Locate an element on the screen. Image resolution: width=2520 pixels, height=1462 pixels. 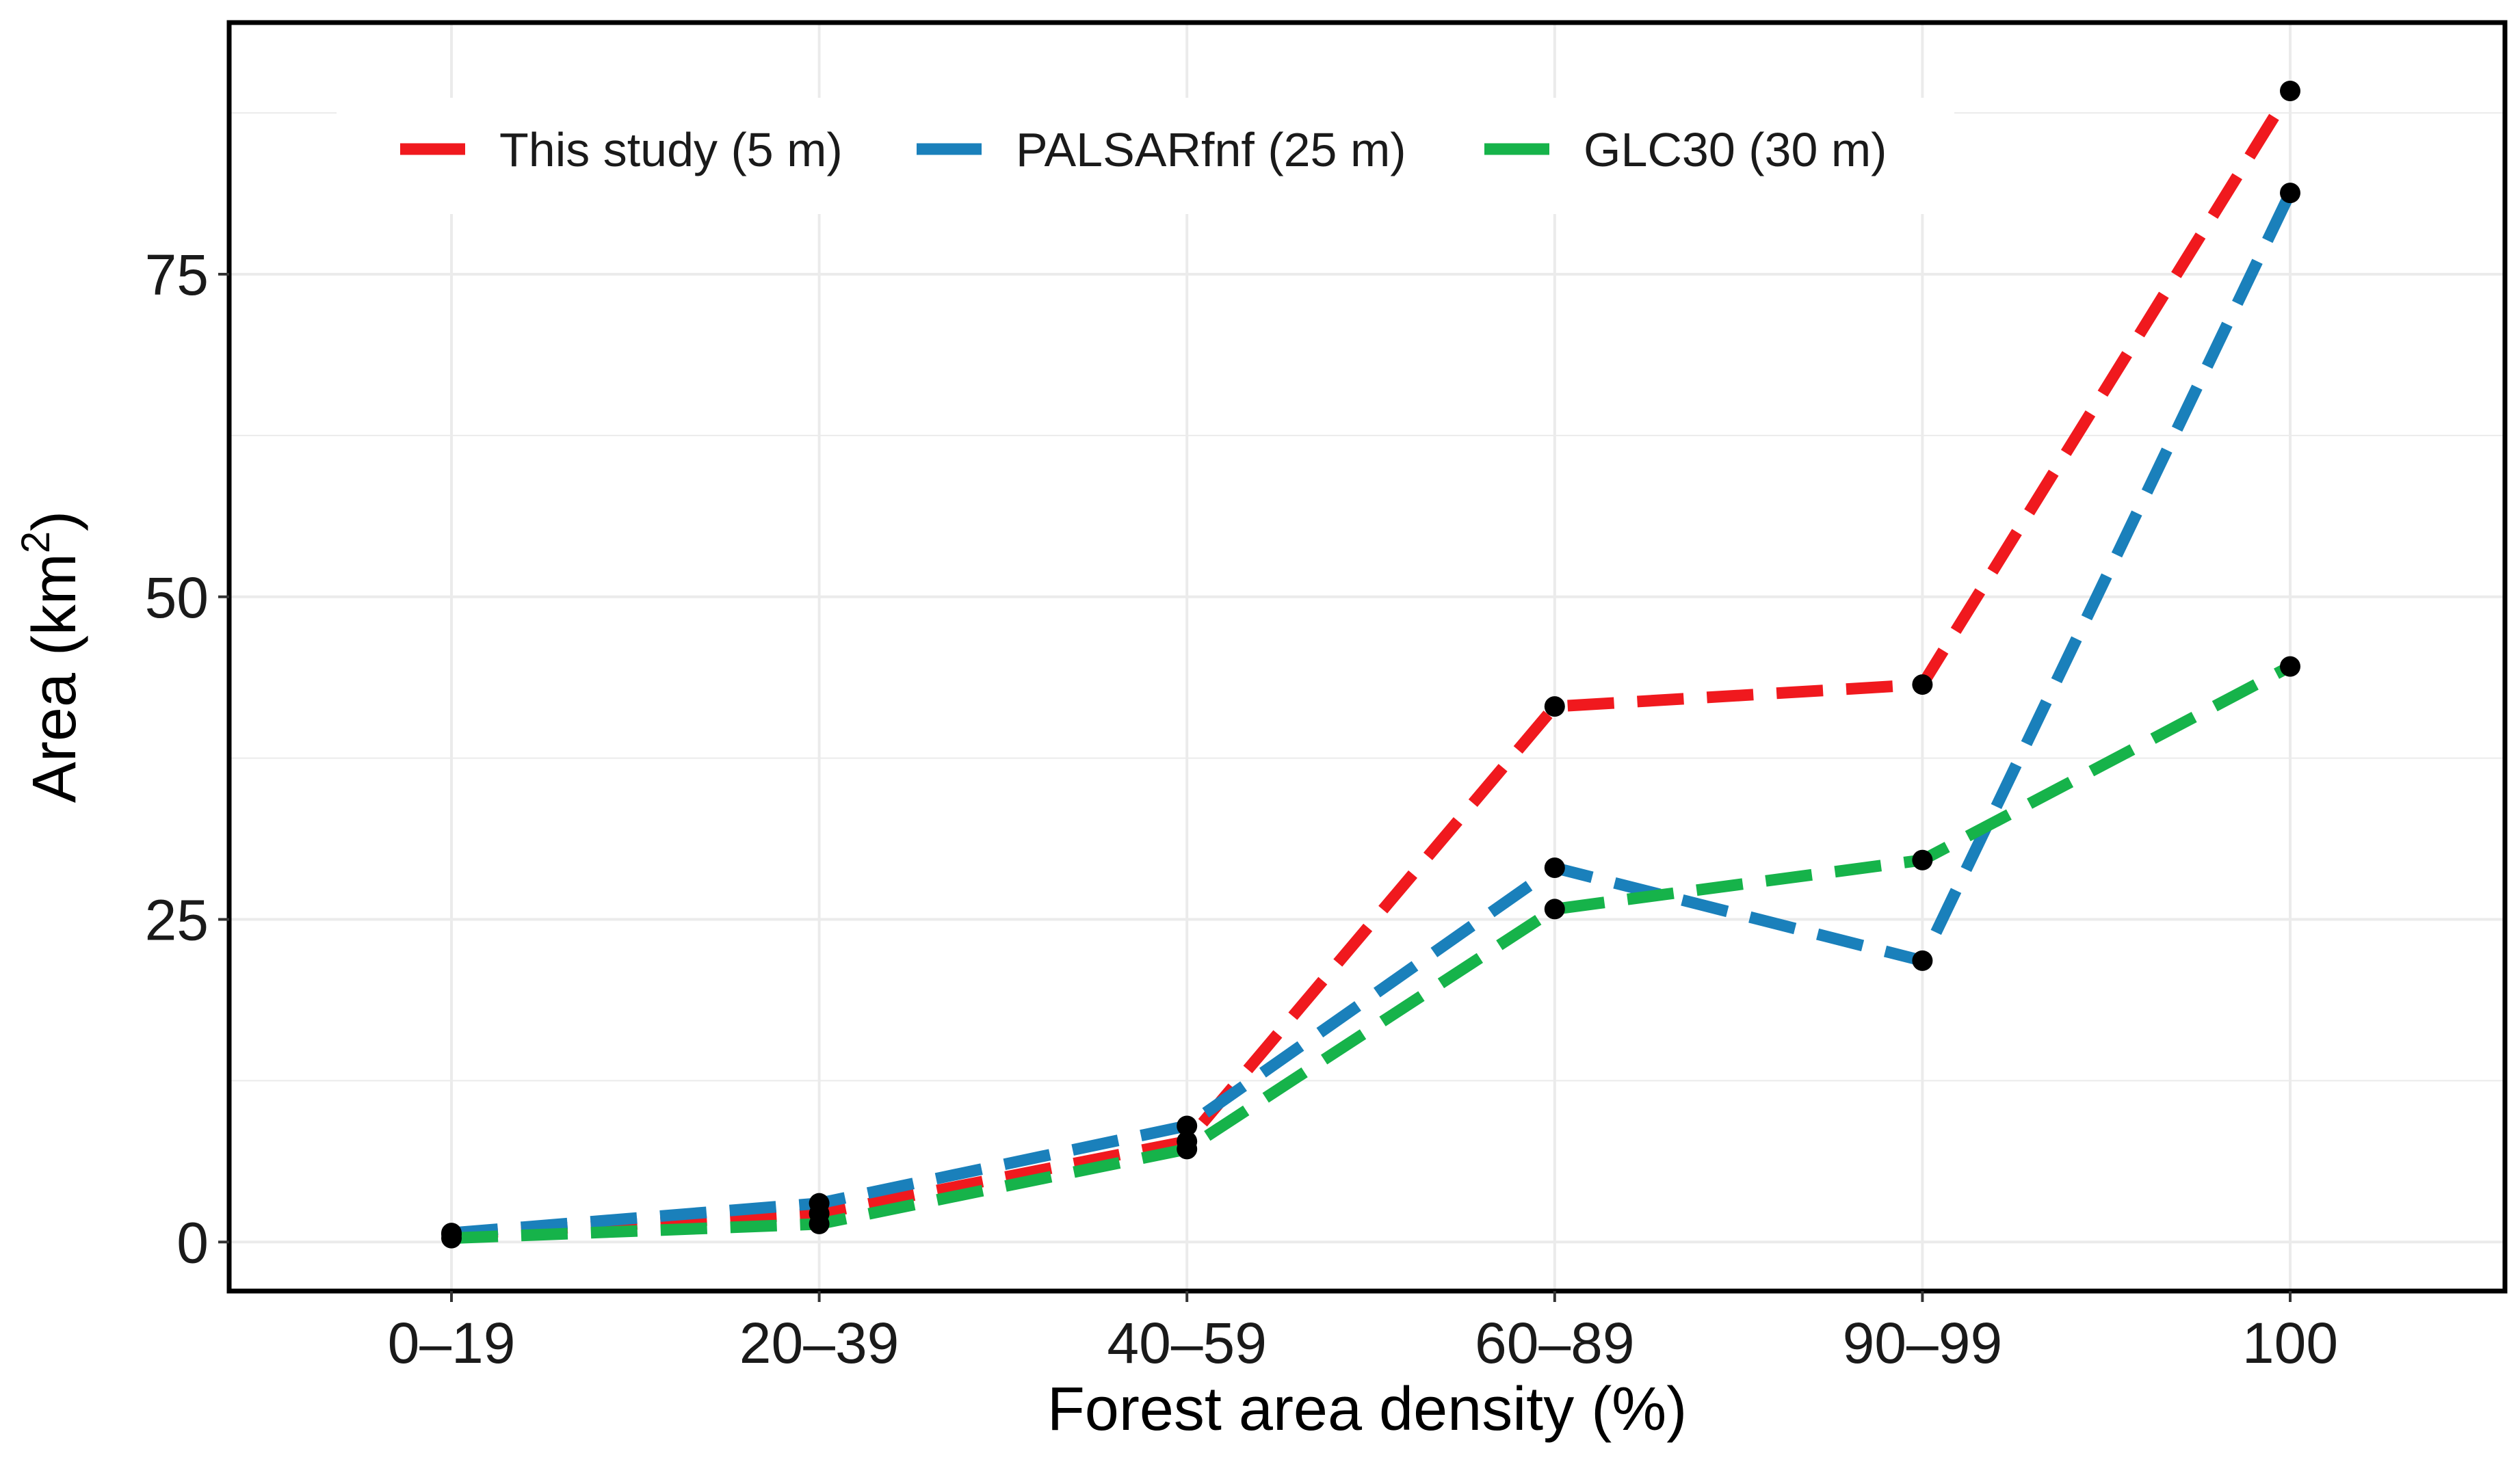
y-tick-label: 75 is located at coordinates (177, 275).